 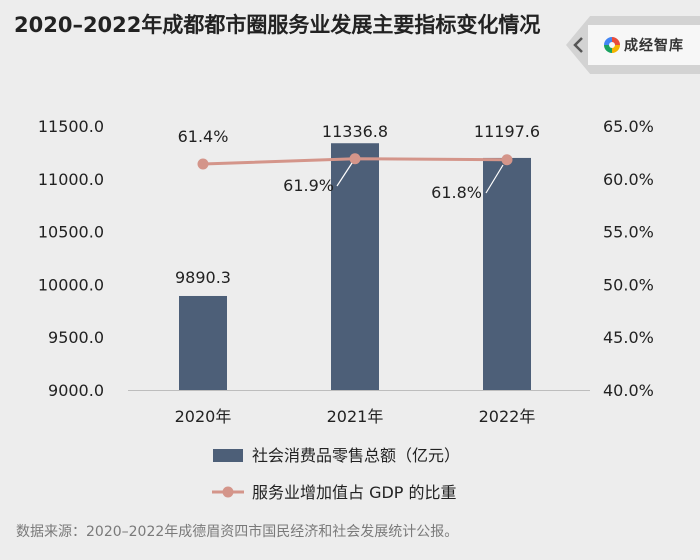 I want to click on legend-bar-label: 社会消费品零售总额（亿元）, so click(x=356, y=455).